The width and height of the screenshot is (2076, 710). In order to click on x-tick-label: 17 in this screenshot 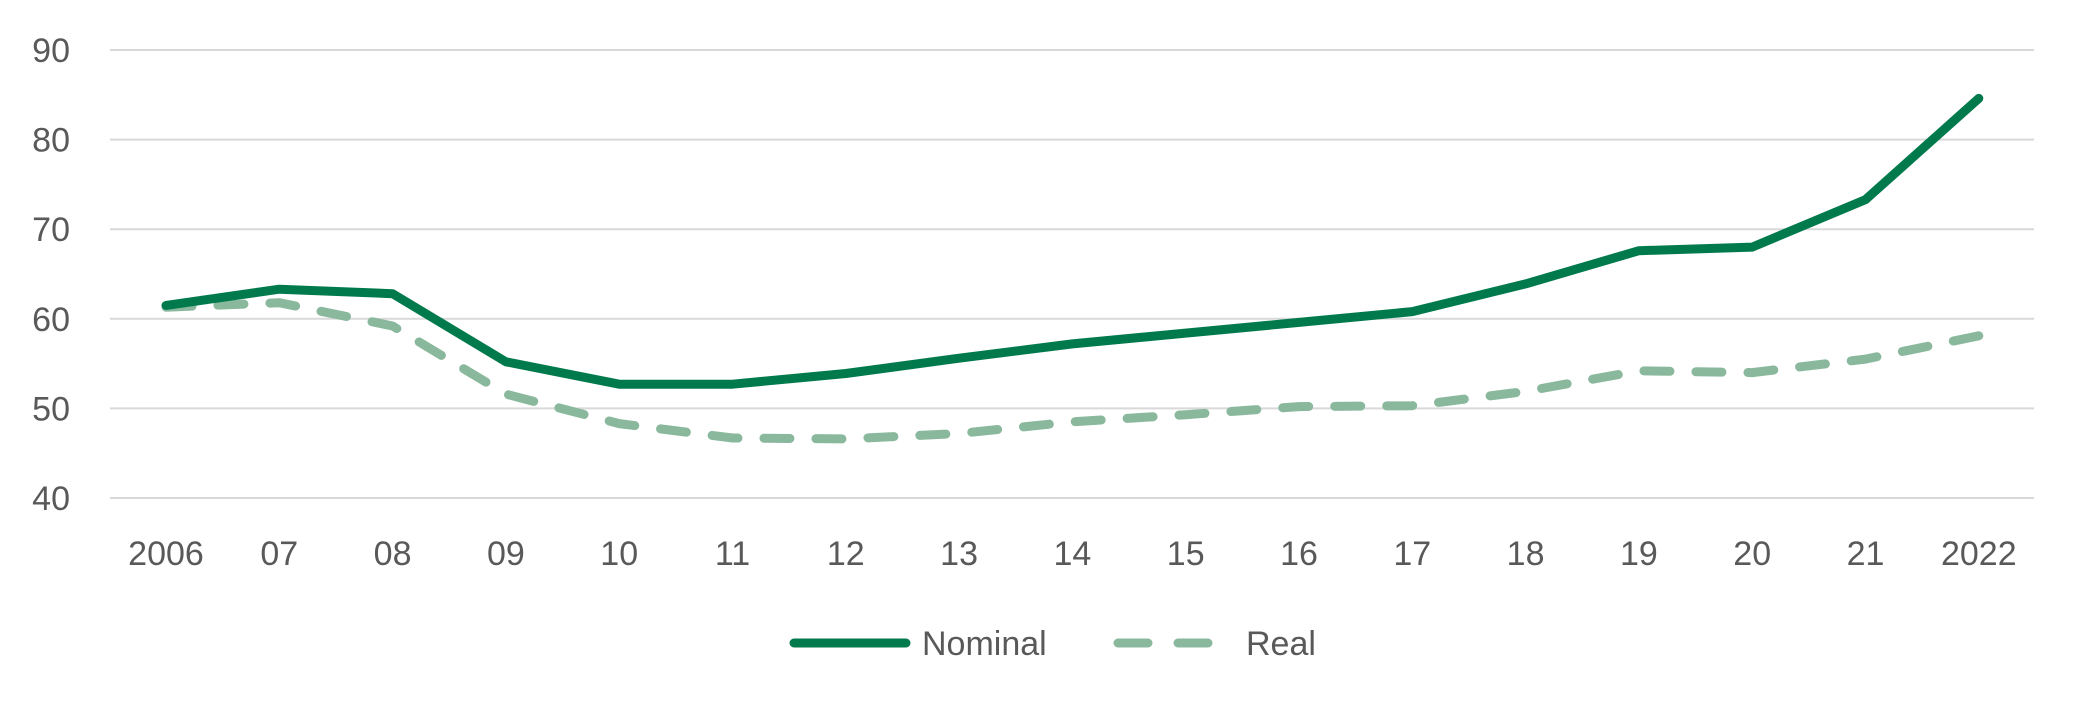, I will do `click(1412, 554)`.